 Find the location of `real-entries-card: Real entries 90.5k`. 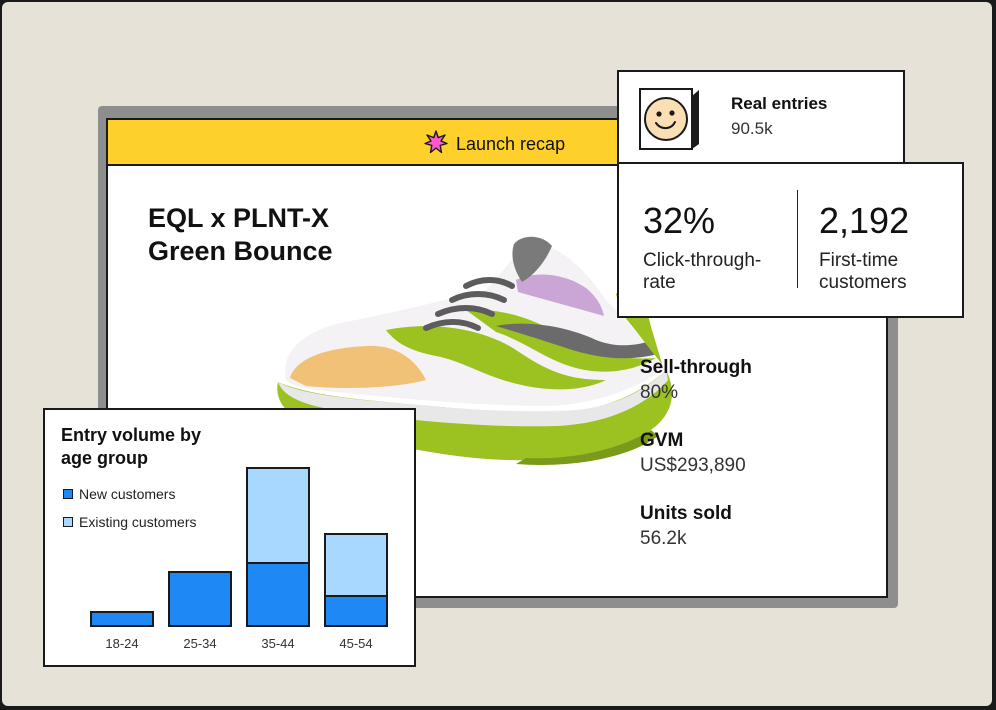

real-entries-card: Real entries 90.5k is located at coordinates (761, 117).